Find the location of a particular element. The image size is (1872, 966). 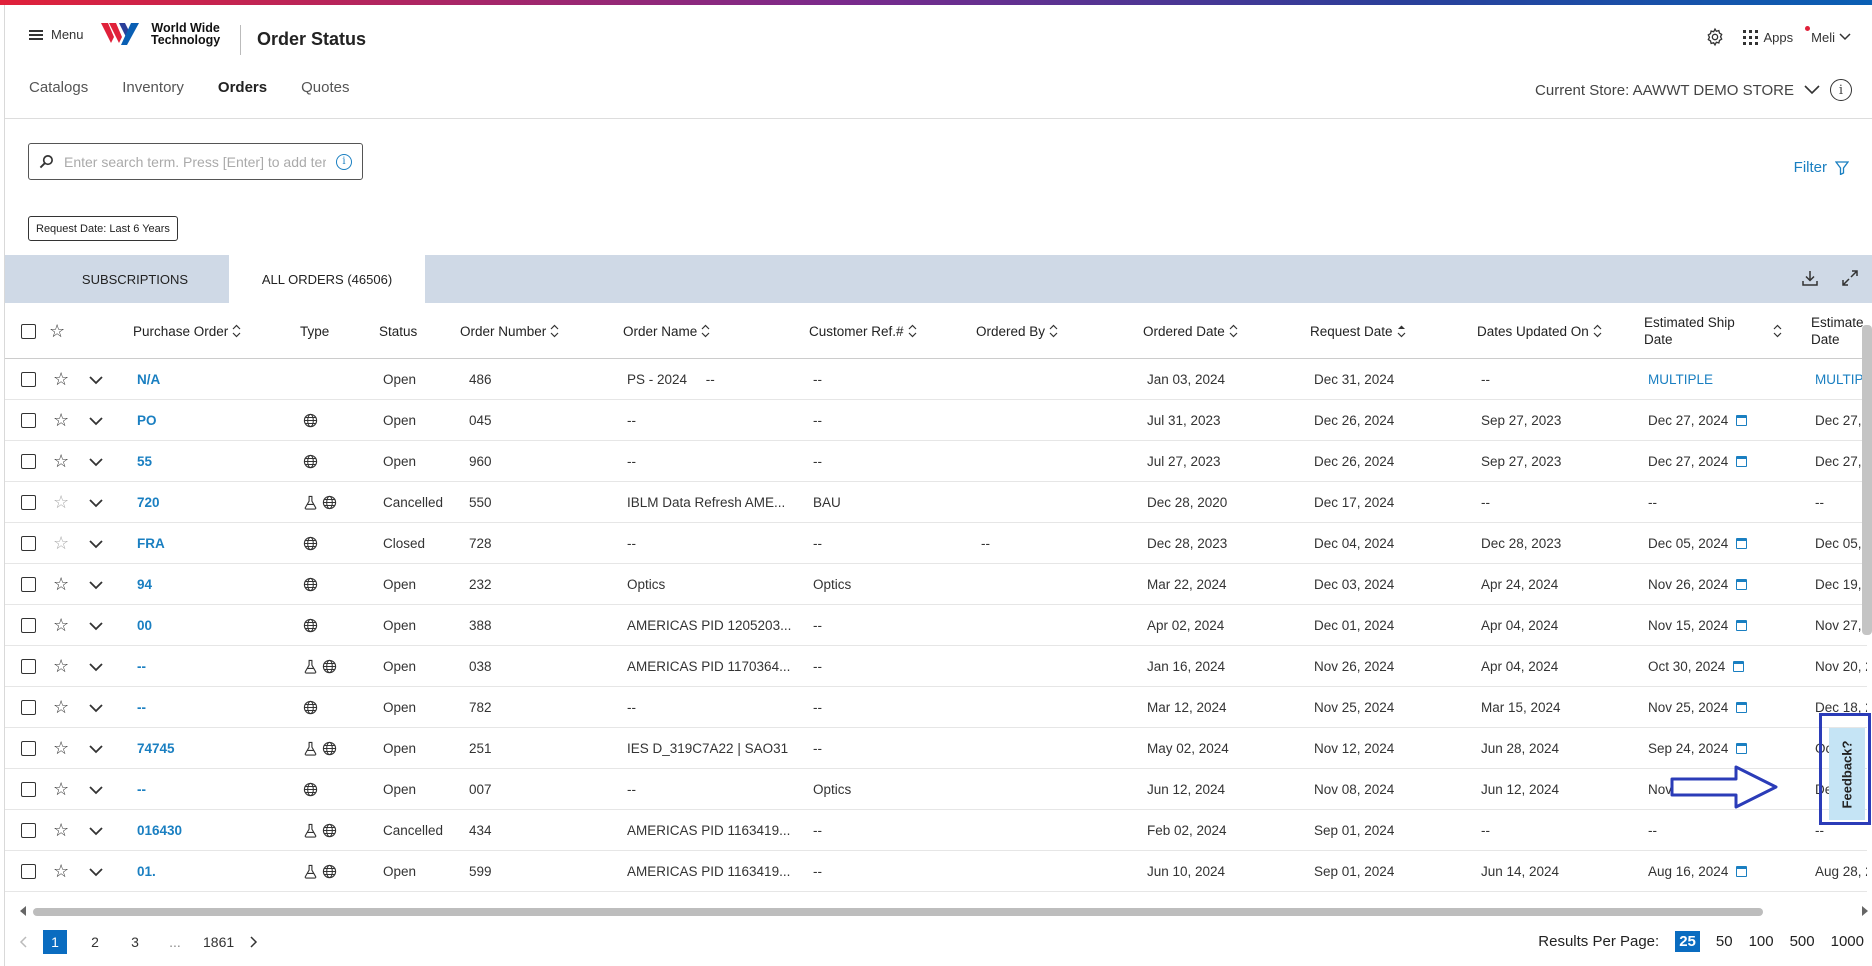

rpp-option-1000: 1000 is located at coordinates (1847, 941).